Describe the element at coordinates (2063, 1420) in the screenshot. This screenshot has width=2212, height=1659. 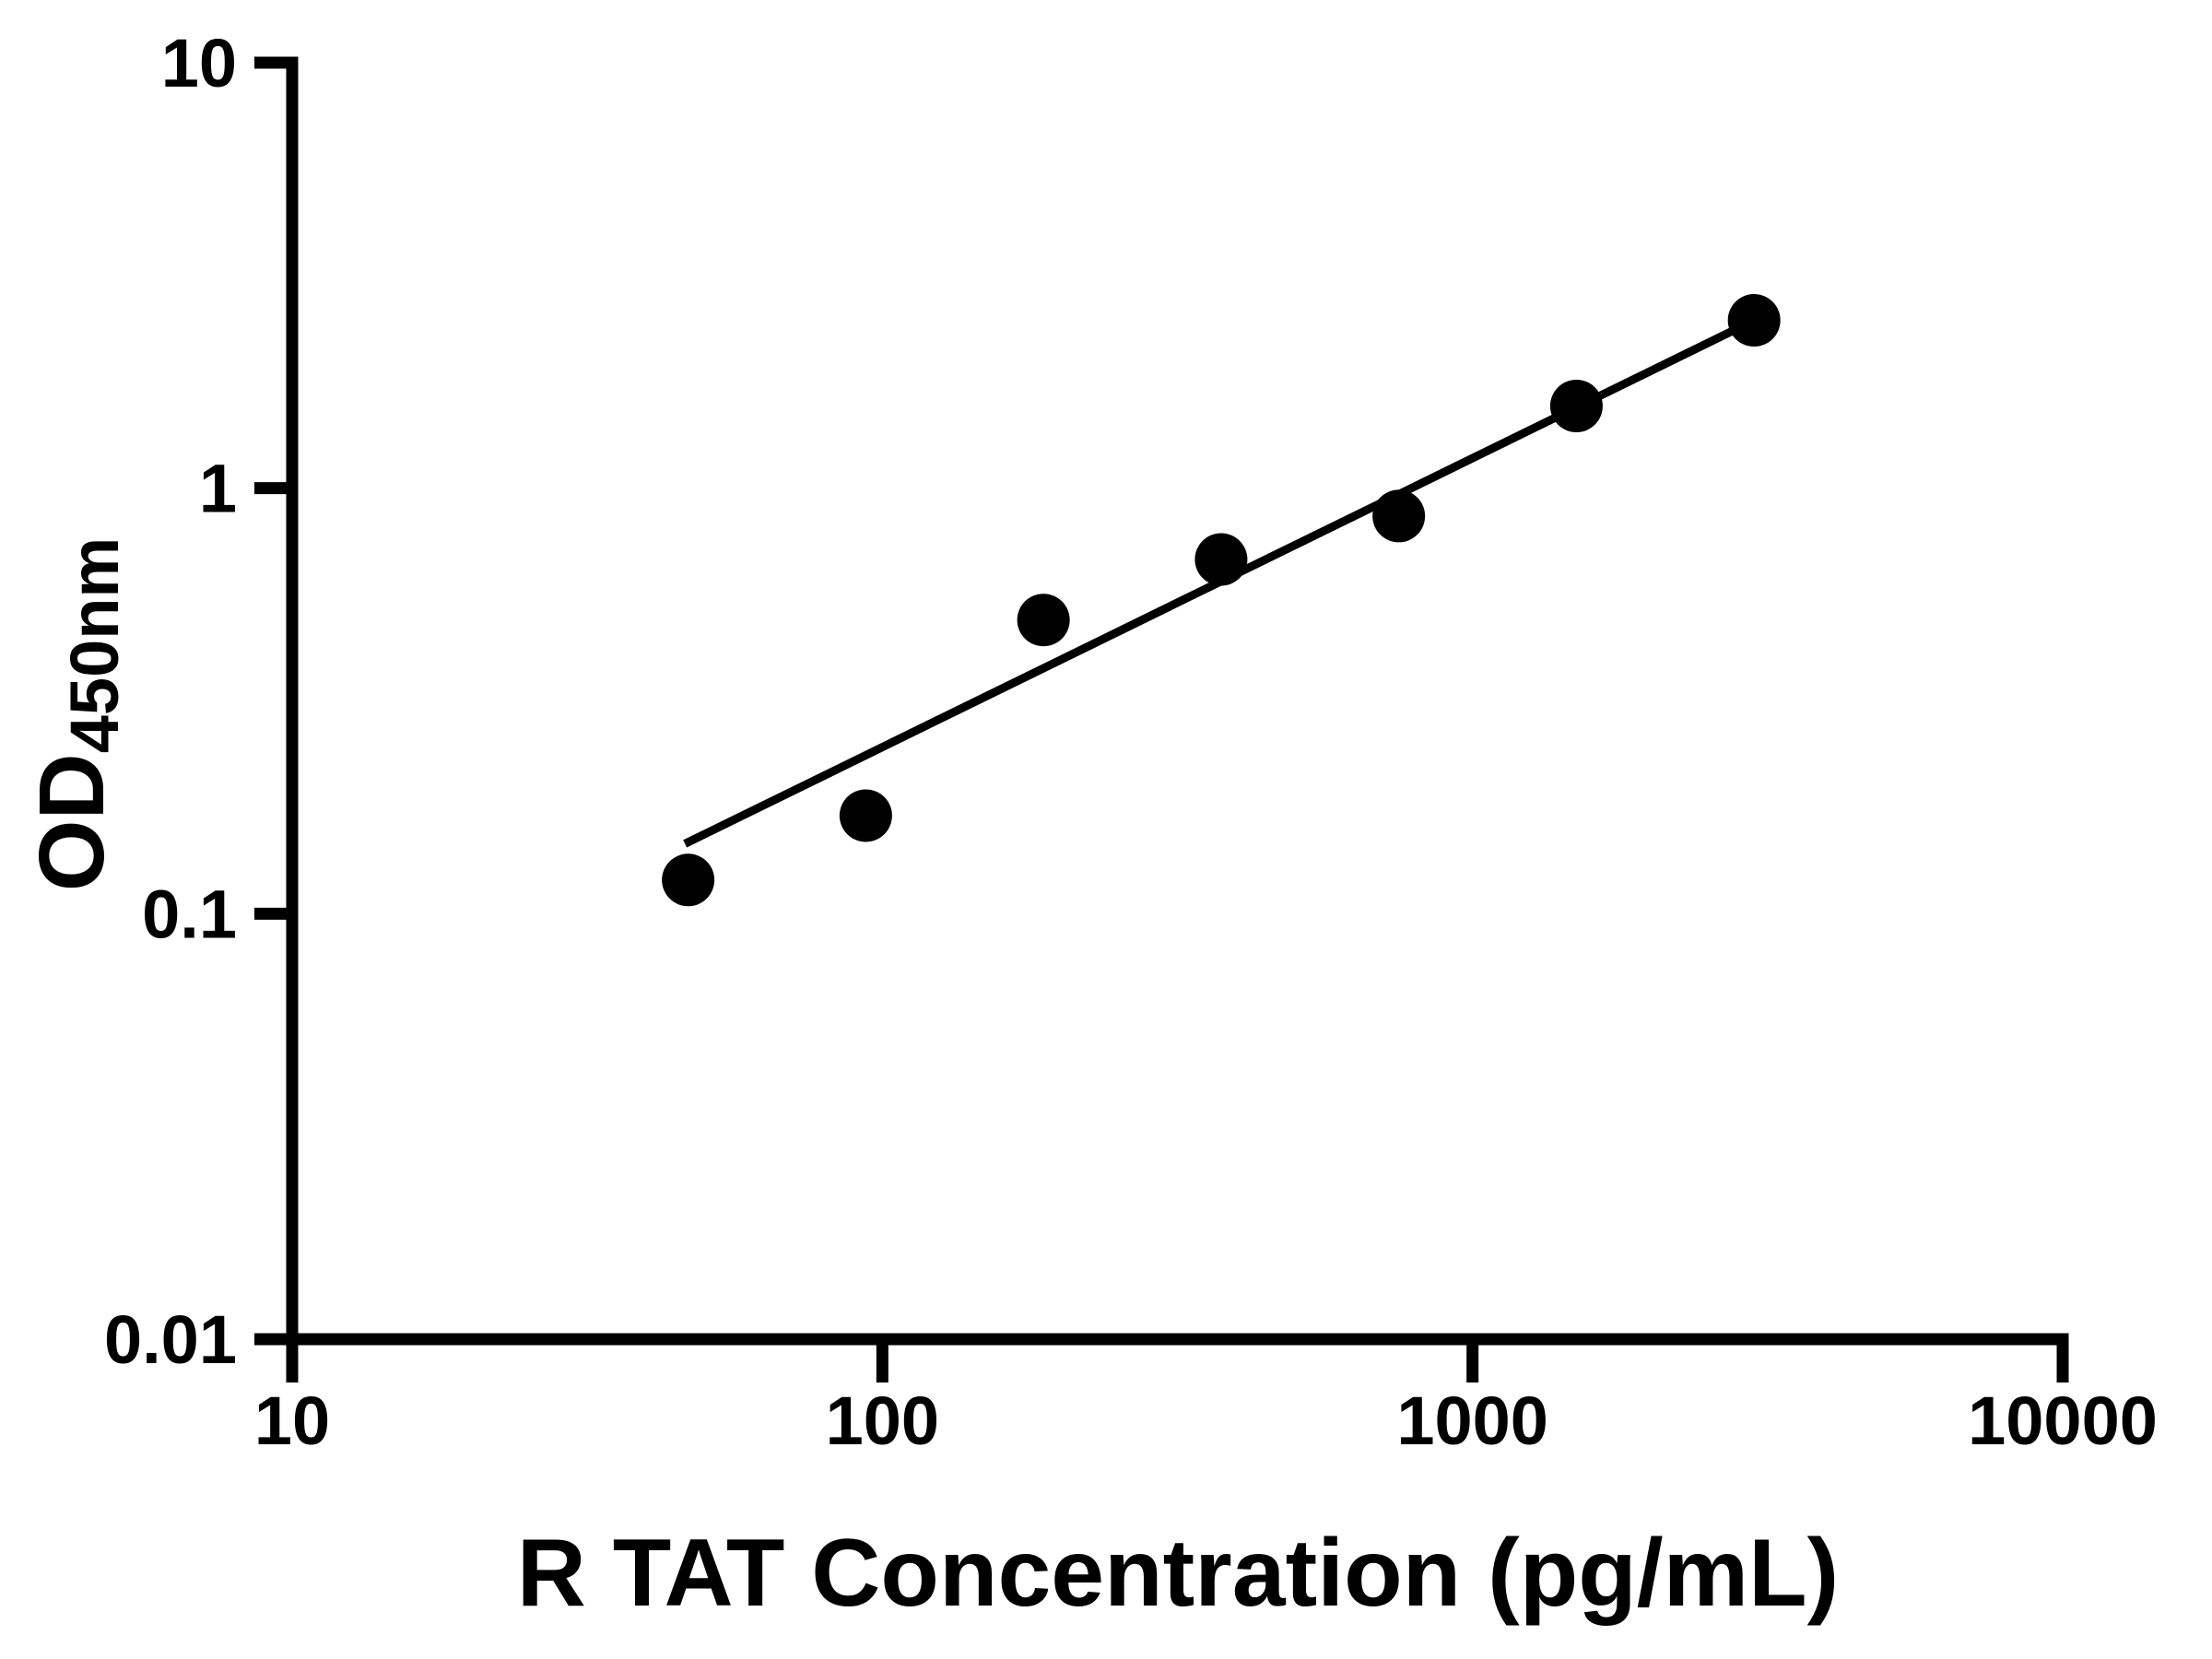
I see `x-tick-label: 10000` at that location.